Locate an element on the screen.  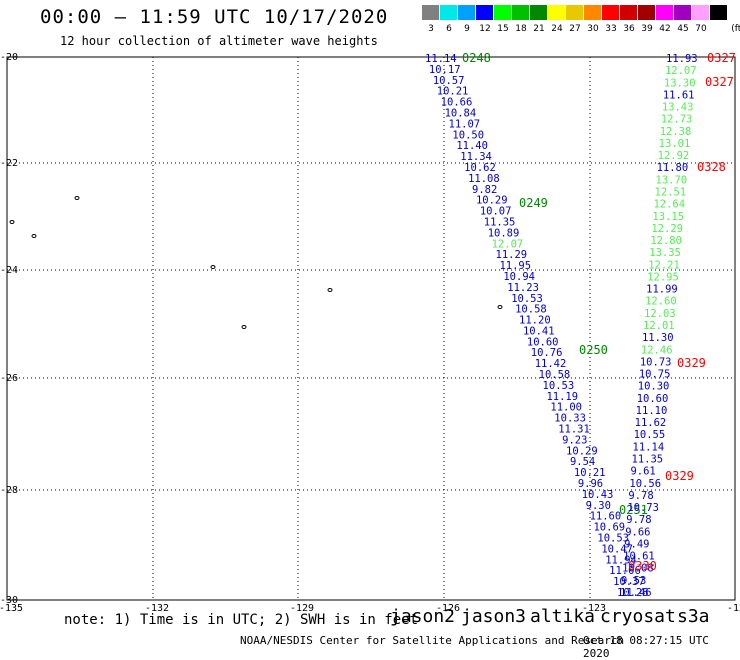
pass-time-label: 0251 is located at coordinates (633, 510).